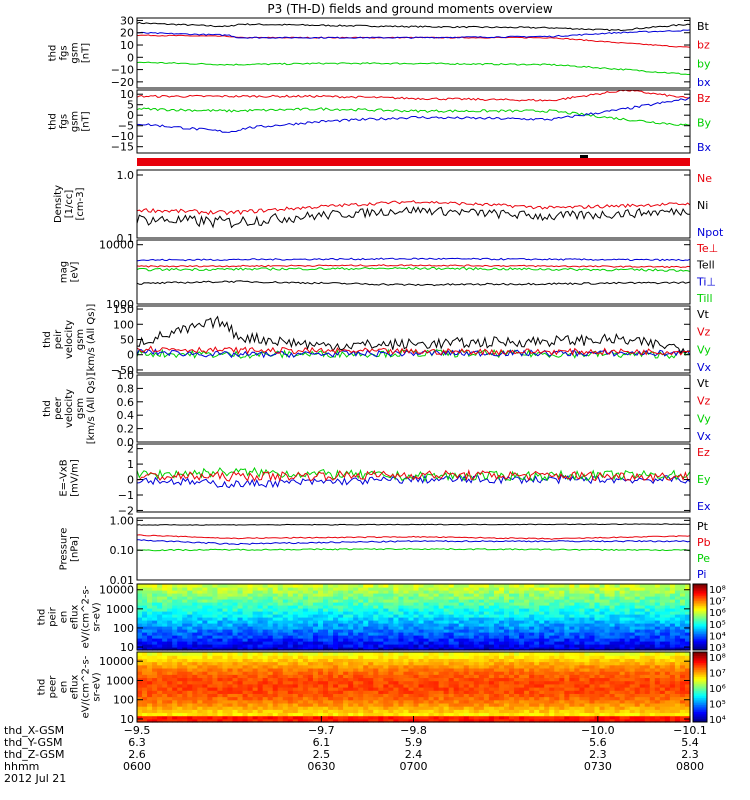 The width and height of the screenshot is (750, 800). Describe the element at coordinates (717, 625) in the screenshot. I see `colorbar-label: 10⁵` at that location.